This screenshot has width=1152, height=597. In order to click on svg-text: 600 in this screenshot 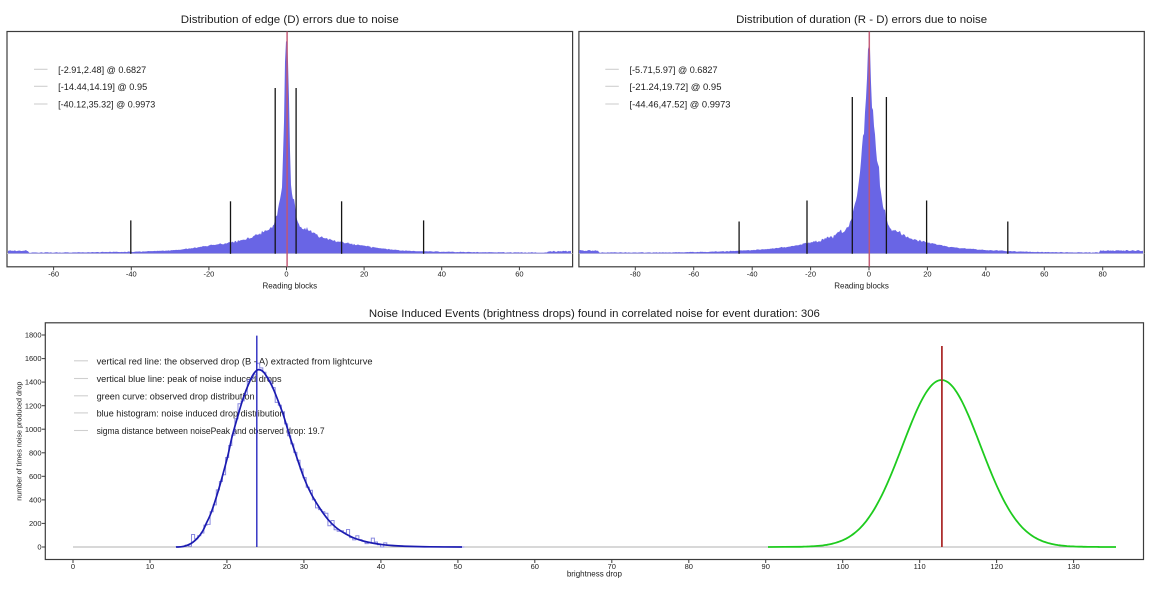, I will do `click(35, 476)`.